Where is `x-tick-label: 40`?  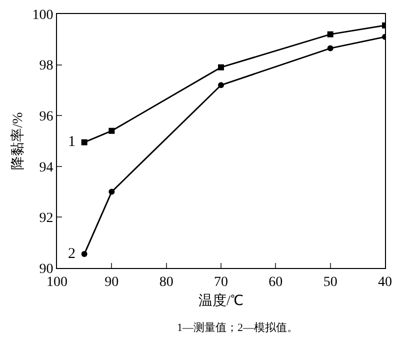 x-tick-label: 40 is located at coordinates (385, 282).